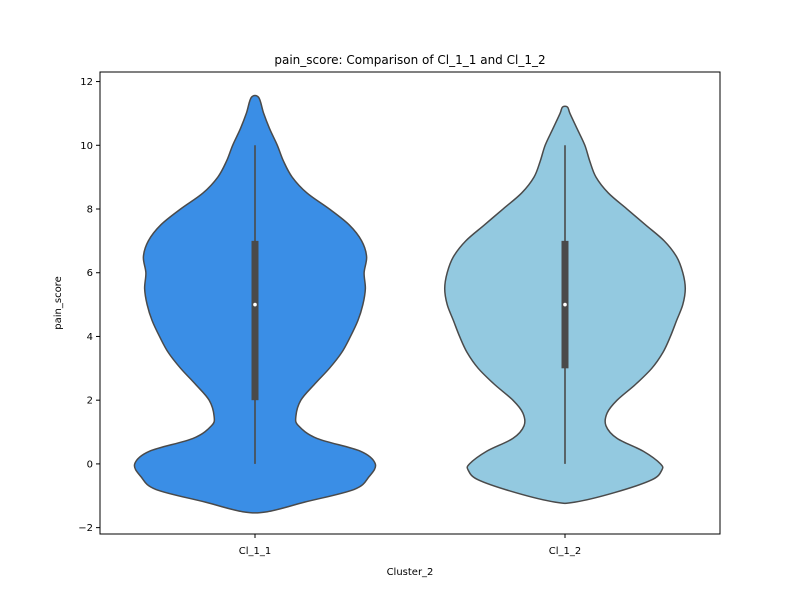 The width and height of the screenshot is (800, 600). Describe the element at coordinates (90, 464) in the screenshot. I see `y-tick-label: 0` at that location.